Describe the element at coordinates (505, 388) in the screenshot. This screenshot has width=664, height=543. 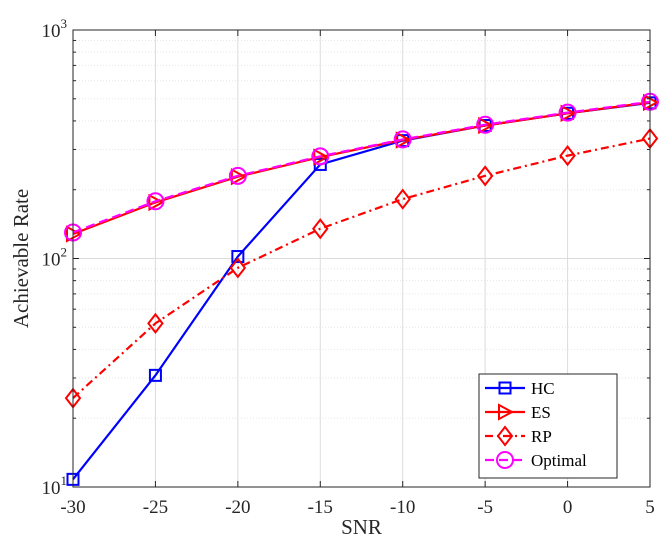
I see `legend-marker-hc` at that location.